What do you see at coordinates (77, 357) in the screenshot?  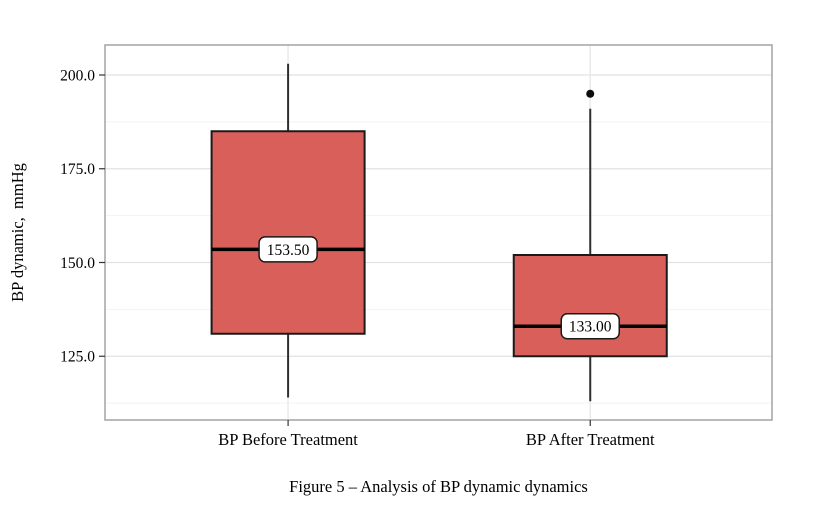 I see `y-tick-label: 125.0` at bounding box center [77, 357].